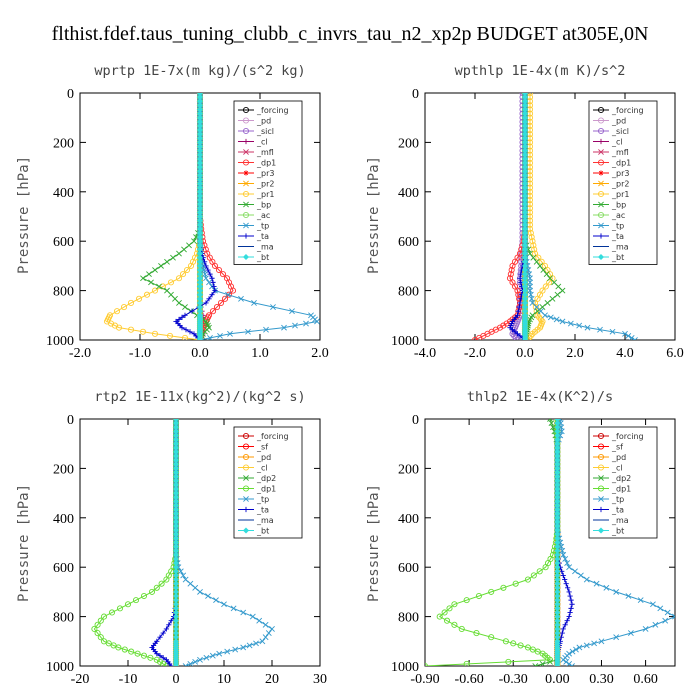 Image resolution: width=700 pixels, height=700 pixels. I want to click on legend-entry: _ma, so click(256, 520).